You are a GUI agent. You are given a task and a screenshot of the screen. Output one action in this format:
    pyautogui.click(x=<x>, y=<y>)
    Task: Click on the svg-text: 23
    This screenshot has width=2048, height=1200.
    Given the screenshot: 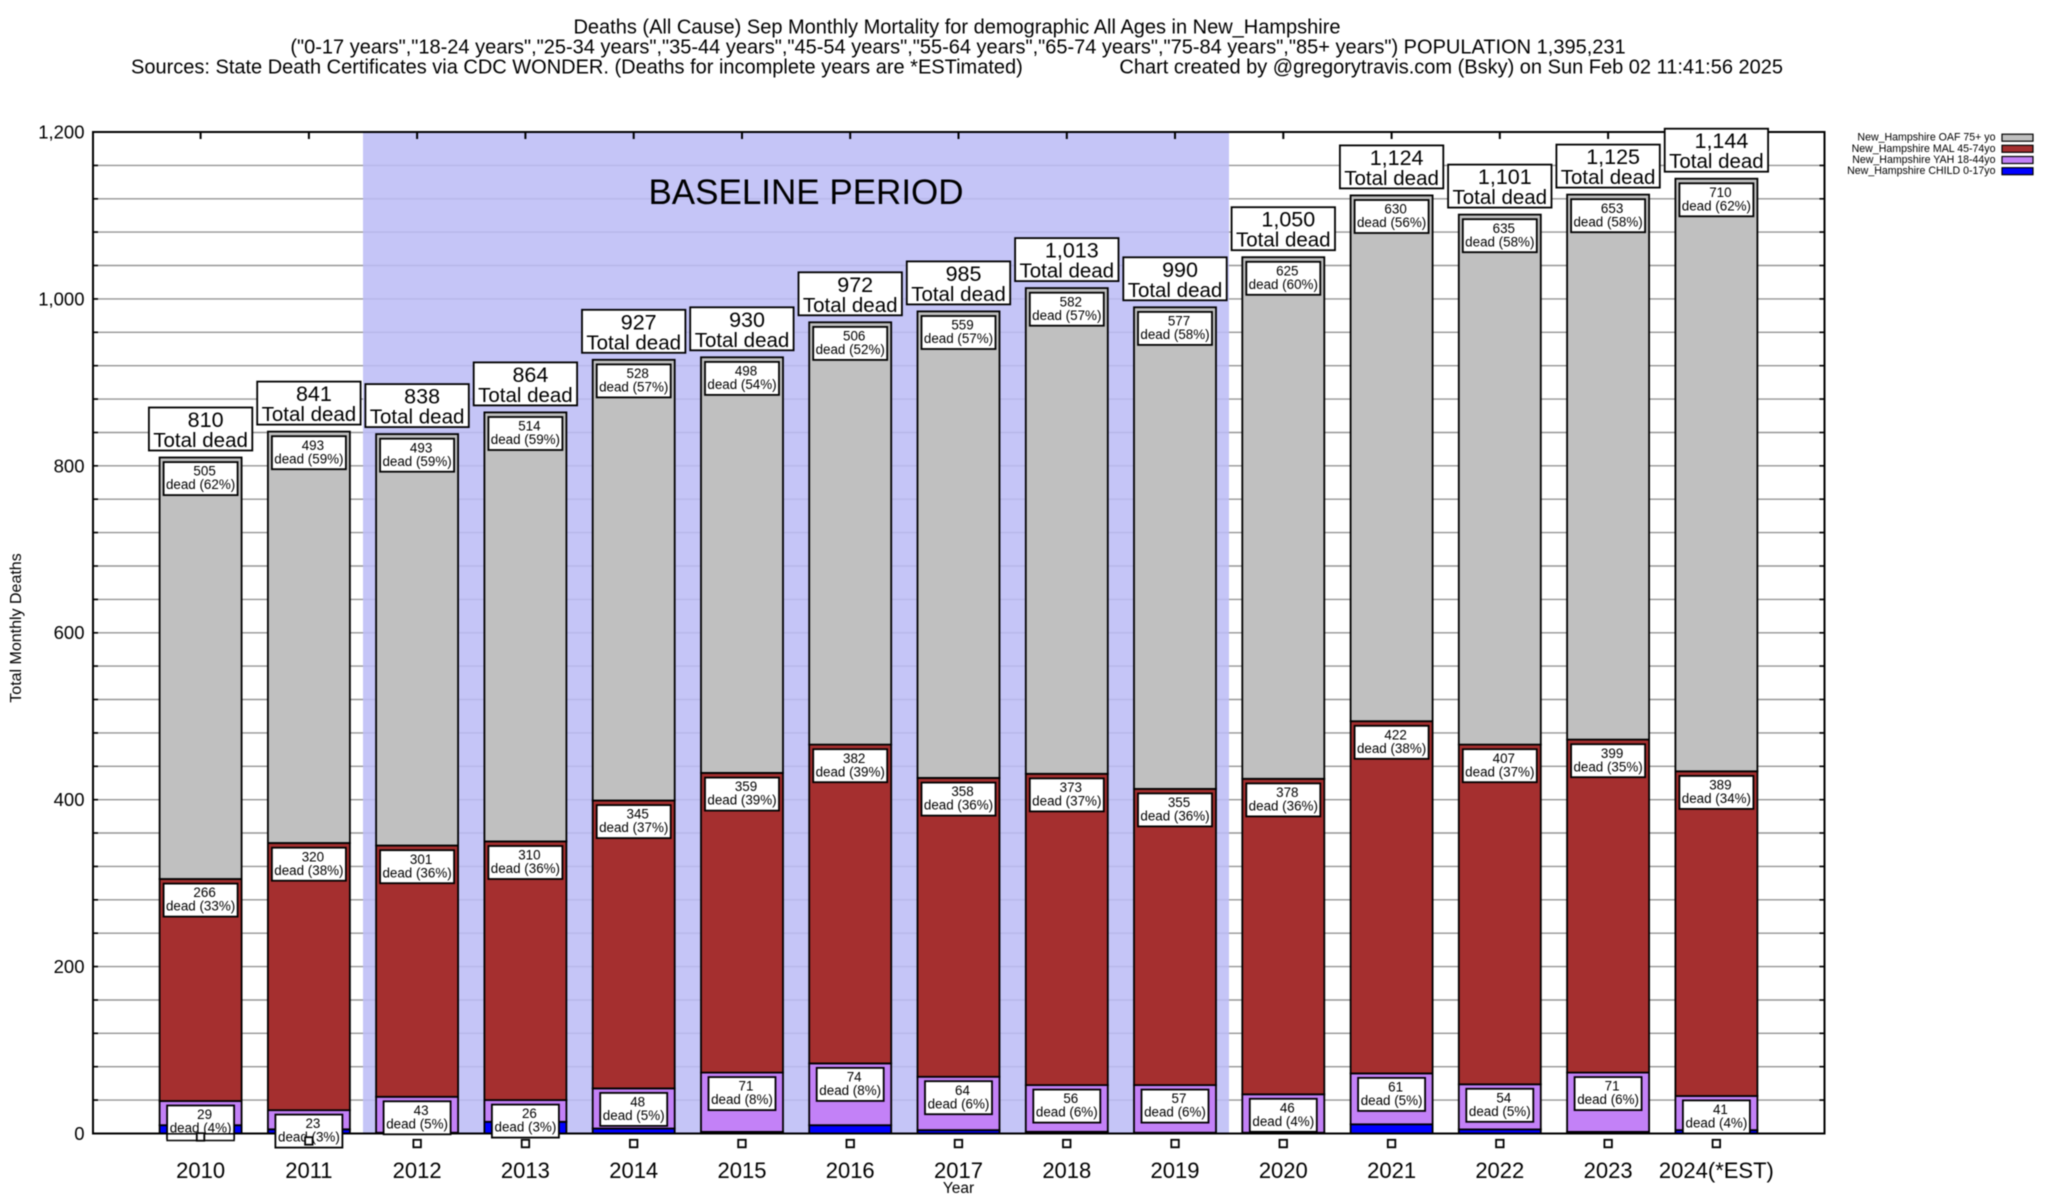 What is the action you would take?
    pyautogui.click(x=312, y=1123)
    